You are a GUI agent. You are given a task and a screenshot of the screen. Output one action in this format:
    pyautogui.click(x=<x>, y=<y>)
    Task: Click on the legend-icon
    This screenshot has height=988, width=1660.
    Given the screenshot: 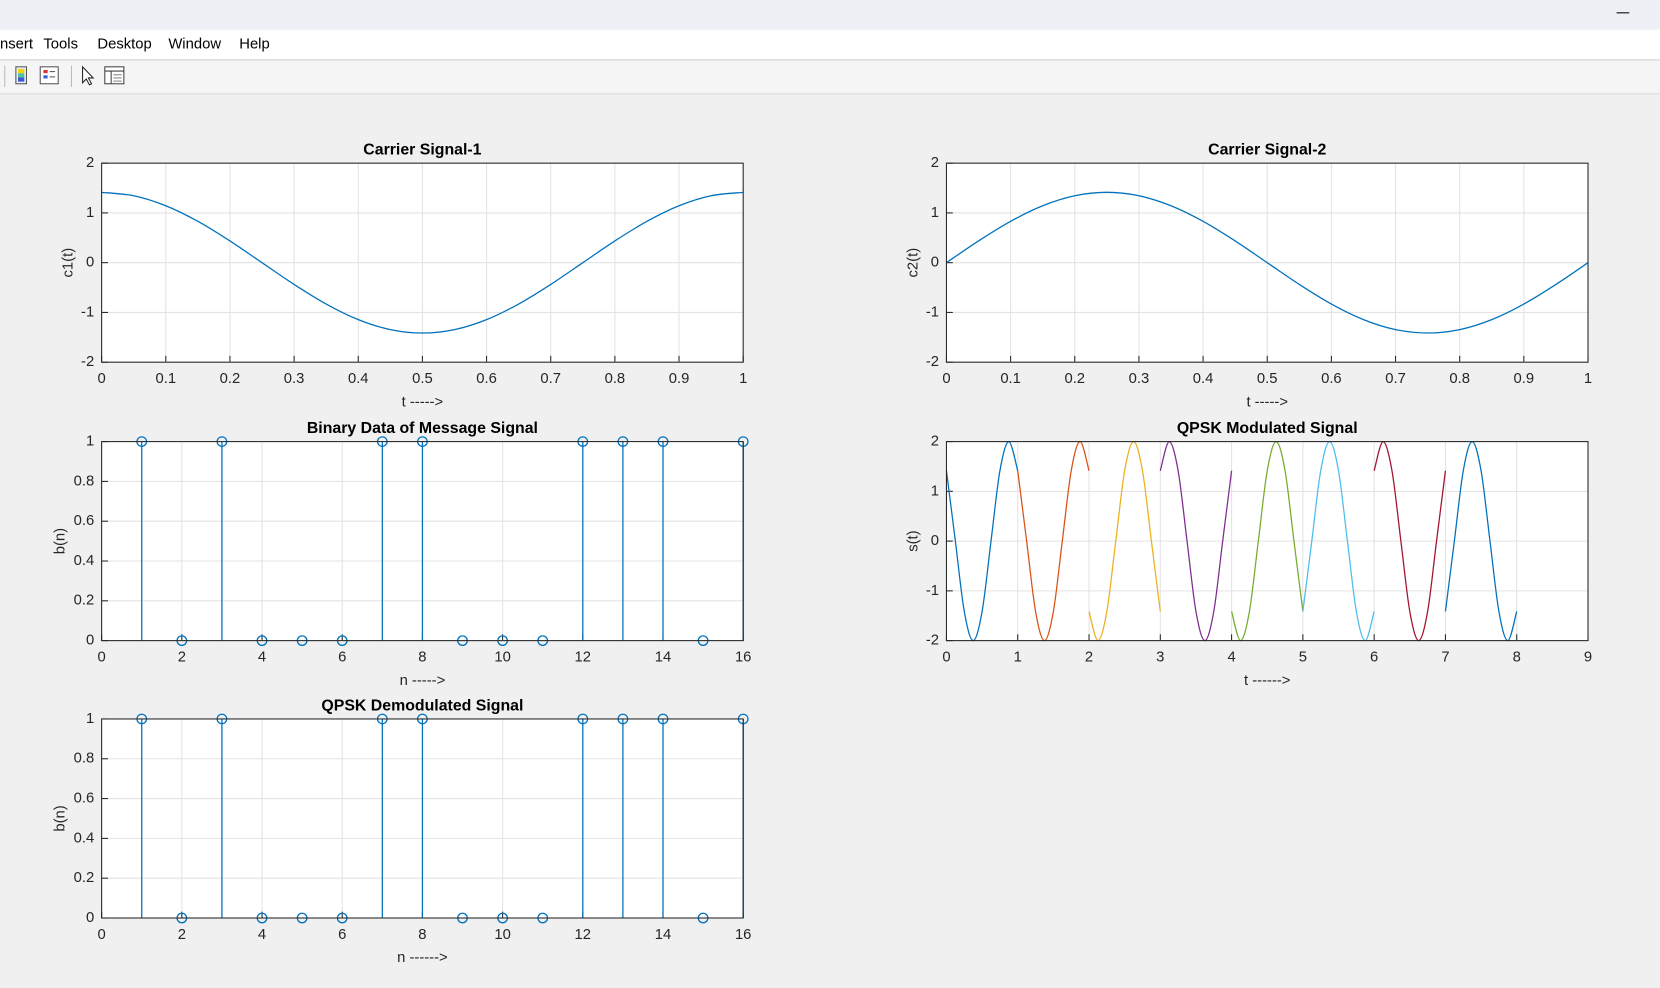 What is the action you would take?
    pyautogui.click(x=49, y=75)
    